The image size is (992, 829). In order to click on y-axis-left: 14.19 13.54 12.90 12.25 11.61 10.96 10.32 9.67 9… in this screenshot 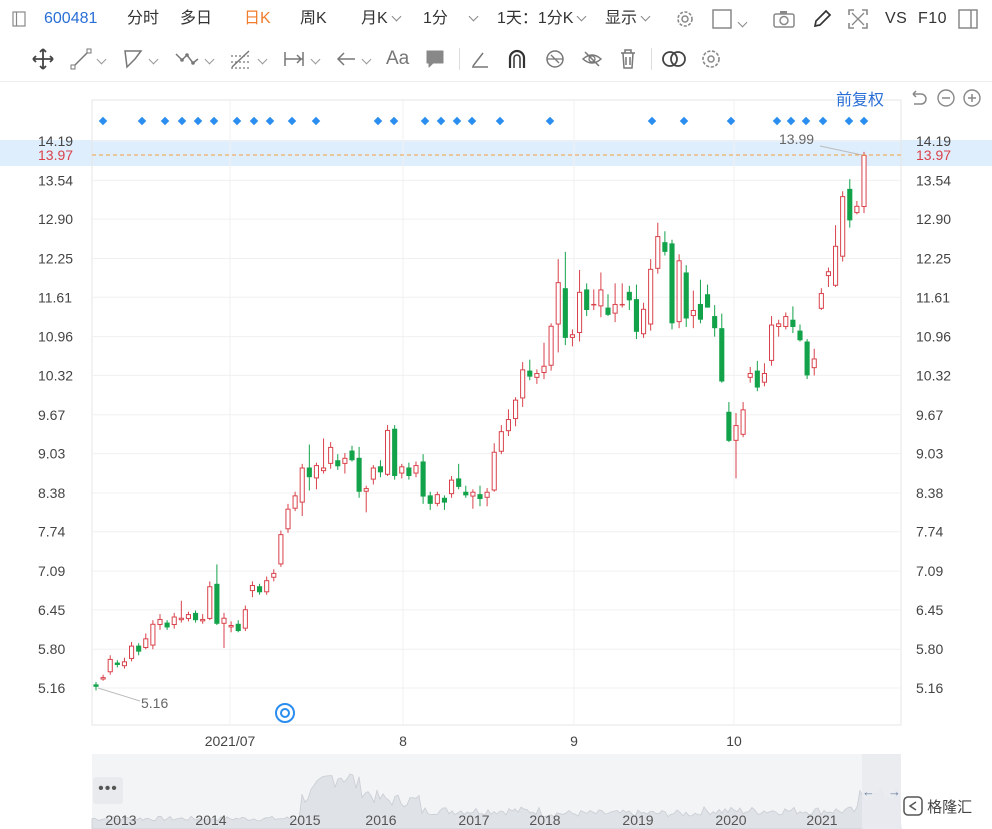, I will do `click(55, 414)`.